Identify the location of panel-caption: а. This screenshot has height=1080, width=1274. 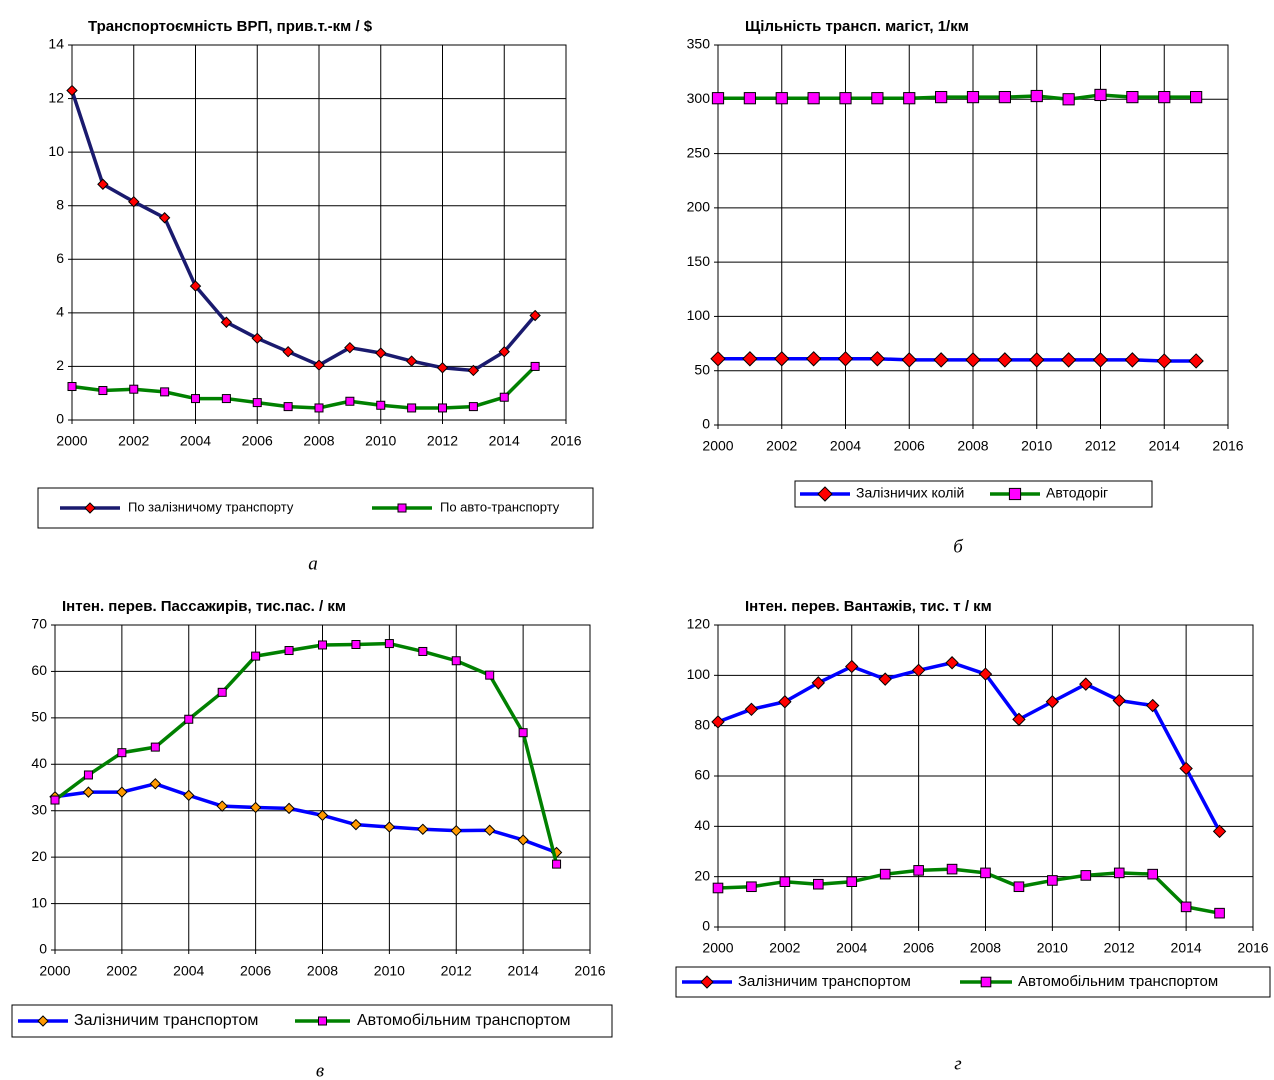
(313, 563).